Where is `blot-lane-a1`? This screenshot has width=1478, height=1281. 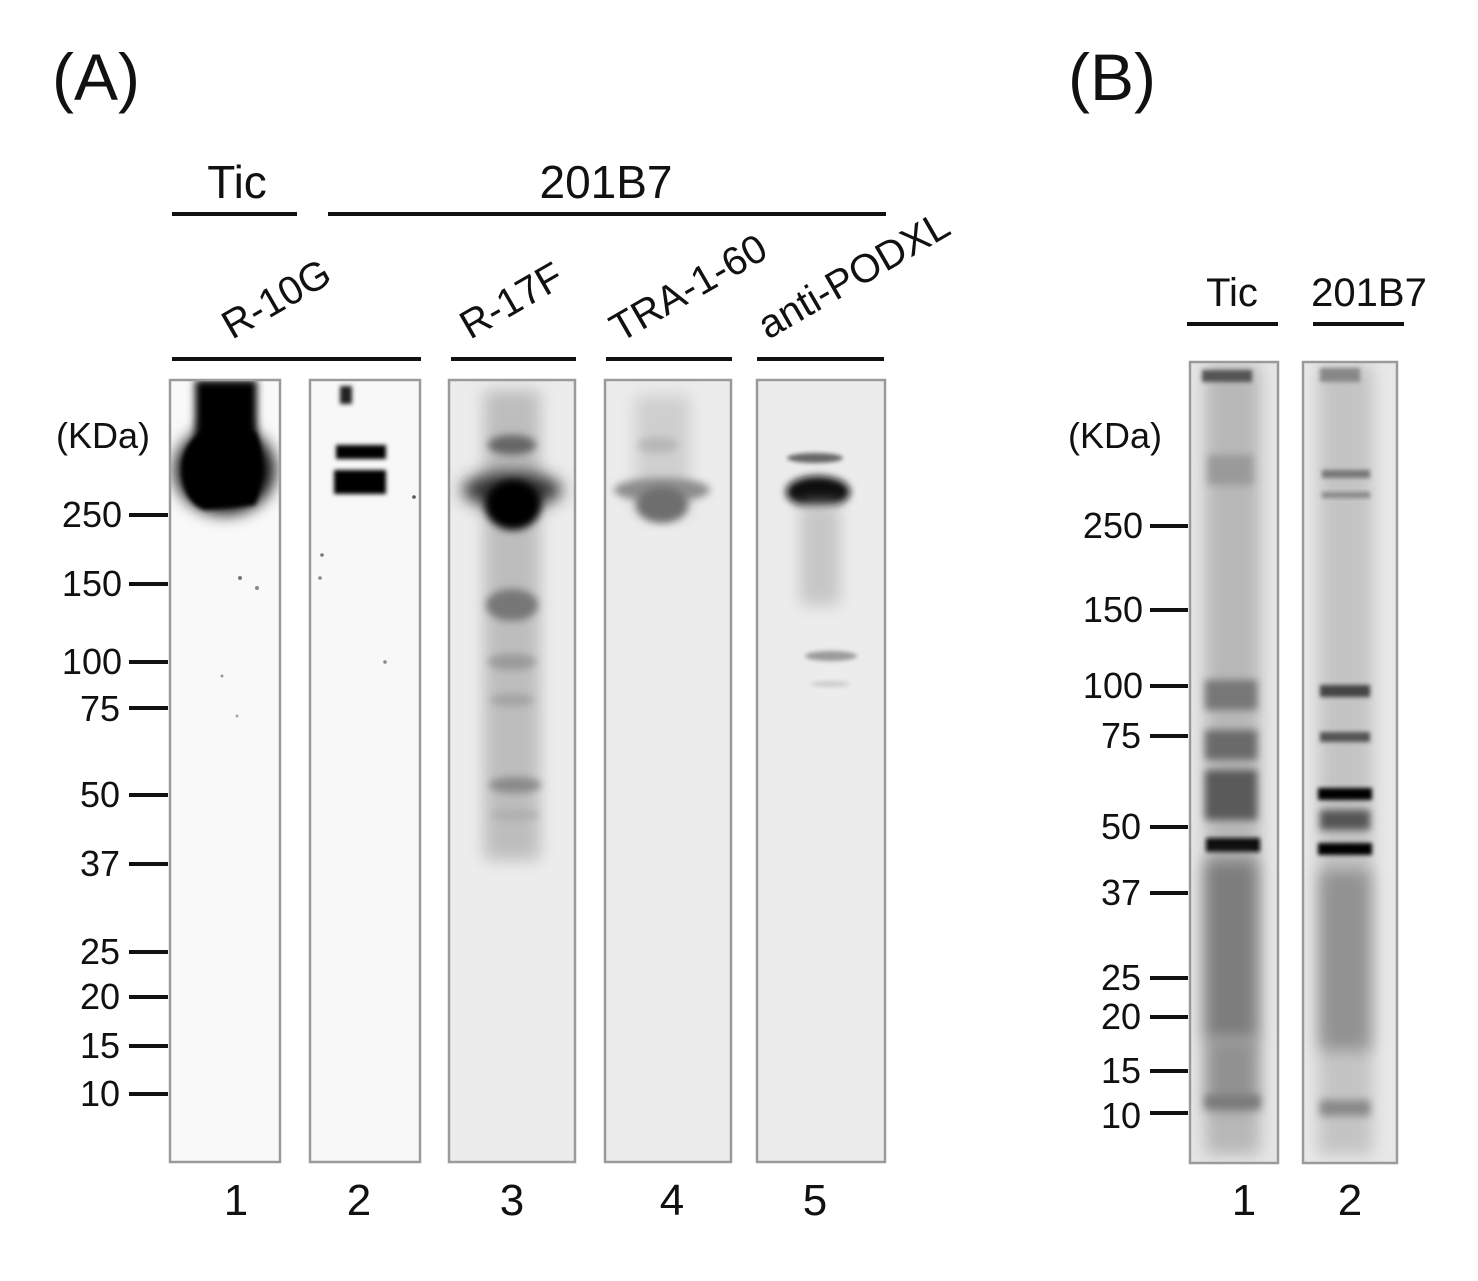
blot-lane-a1 is located at coordinates (225, 771).